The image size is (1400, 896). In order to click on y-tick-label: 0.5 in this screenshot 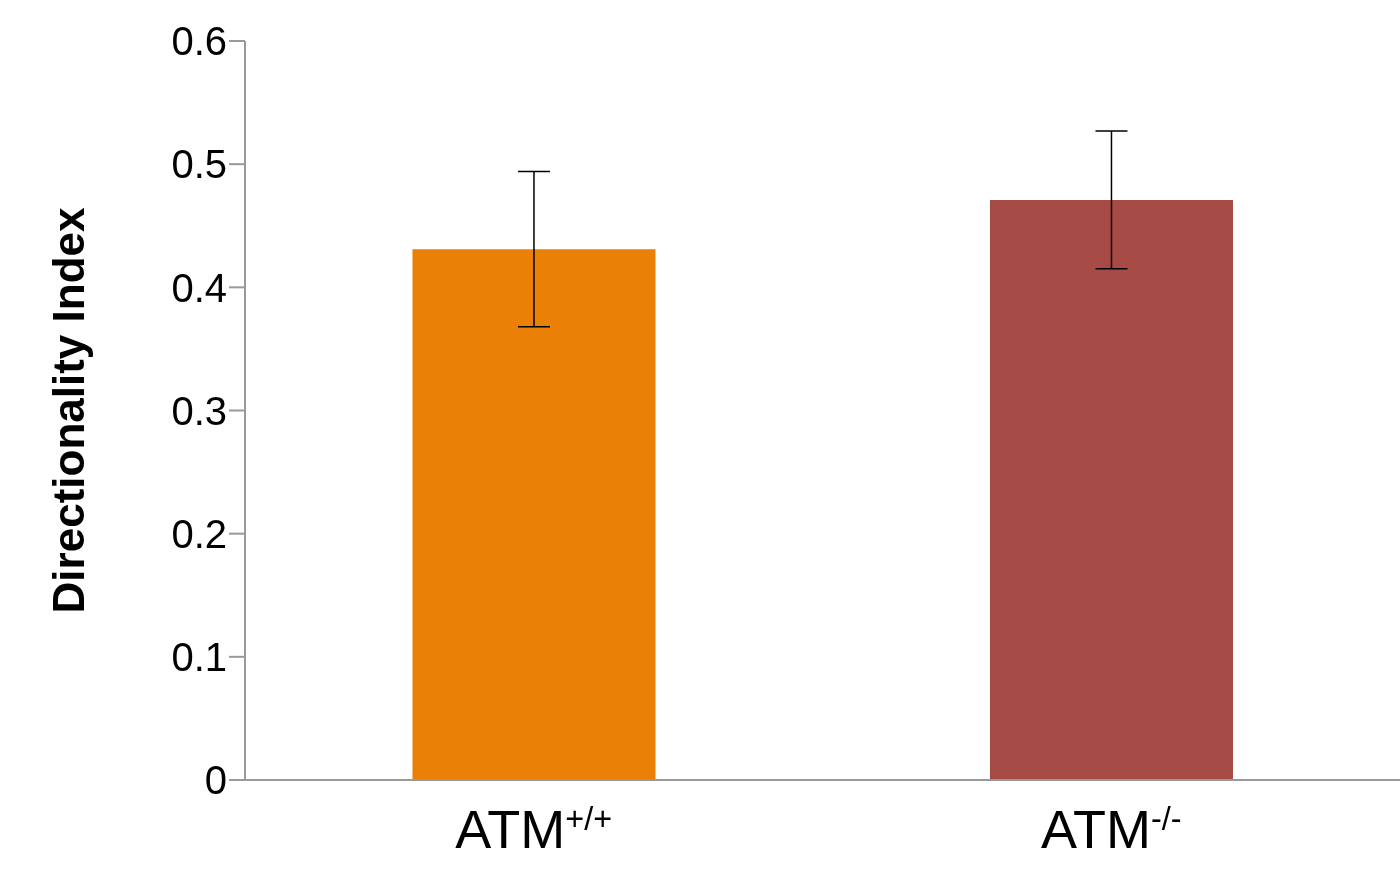, I will do `click(199, 164)`.